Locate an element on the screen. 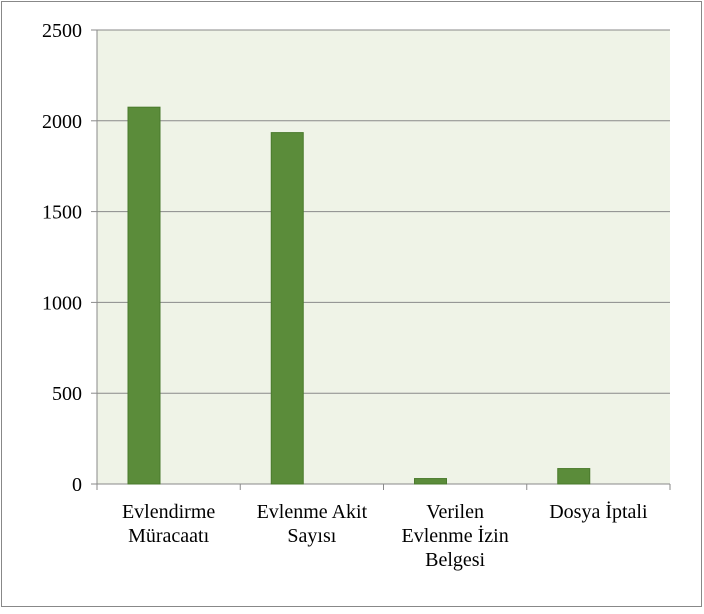 The width and height of the screenshot is (704, 614). x-tick-label: Verilen Evlenme İzin Belgesi is located at coordinates (455, 536).